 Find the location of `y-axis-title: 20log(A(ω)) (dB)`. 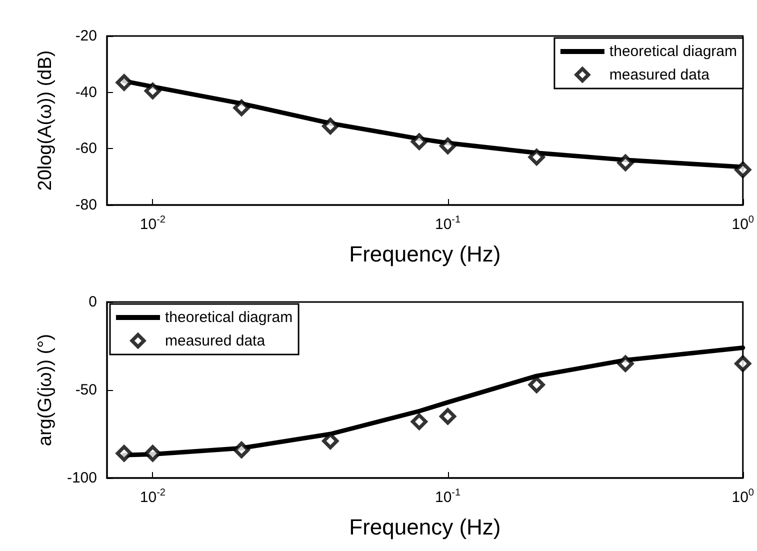

y-axis-title: 20log(A(ω)) (dB) is located at coordinates (45, 120).